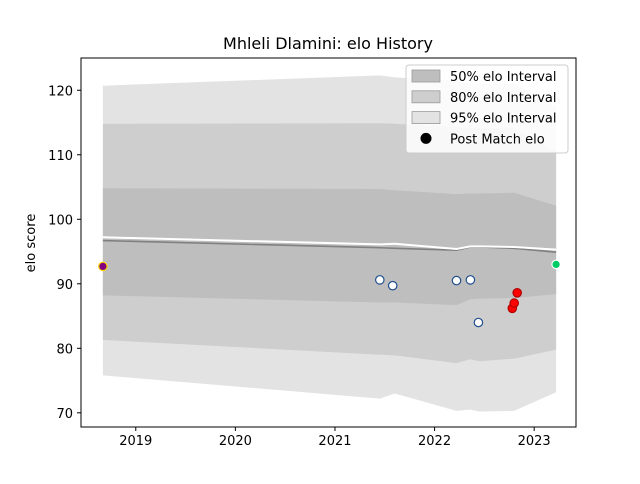  What do you see at coordinates (64, 285) in the screenshot?
I see `y-tick-label-90: 90` at bounding box center [64, 285].